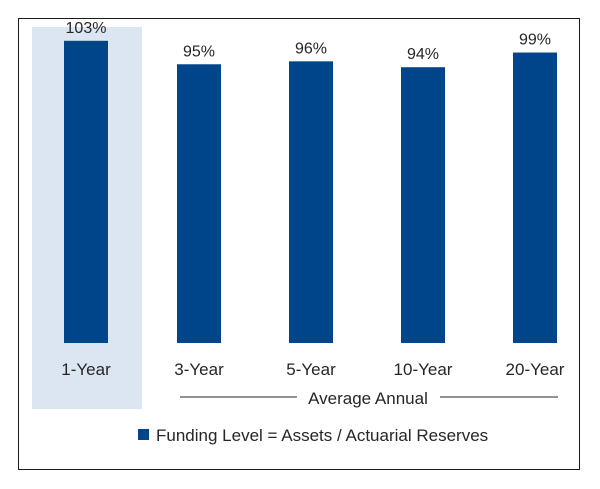  I want to click on value-label-5-year: 96%, so click(311, 48).